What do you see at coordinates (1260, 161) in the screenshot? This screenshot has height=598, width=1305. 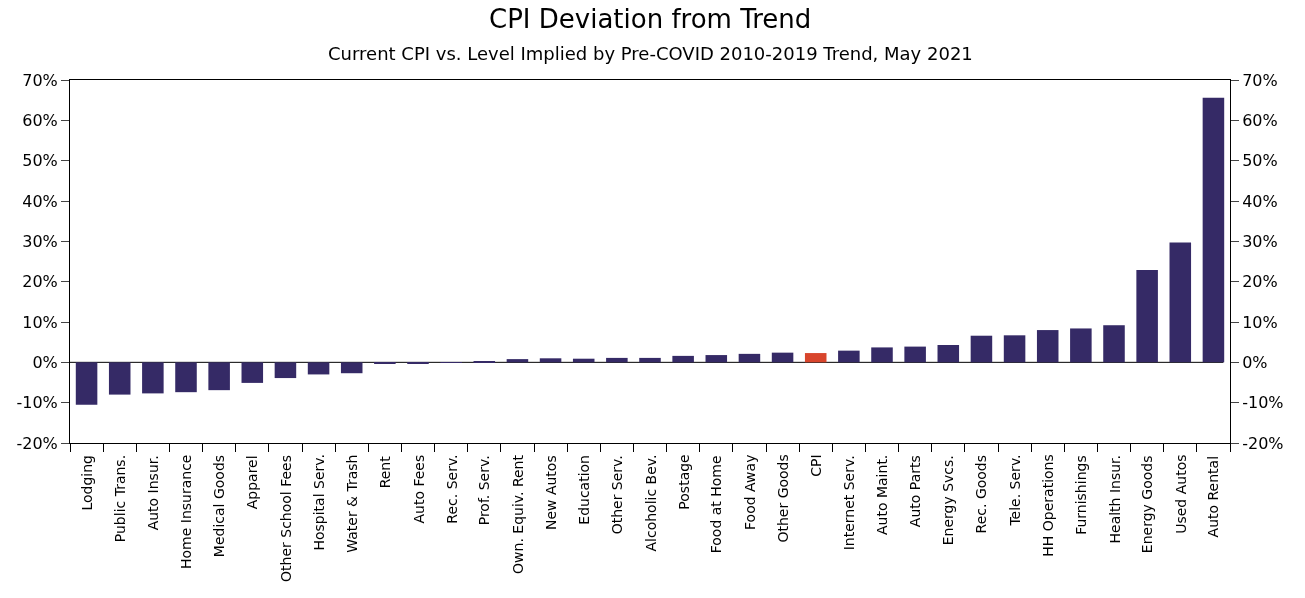 I see `y2-tick-label: 50%` at bounding box center [1260, 161].